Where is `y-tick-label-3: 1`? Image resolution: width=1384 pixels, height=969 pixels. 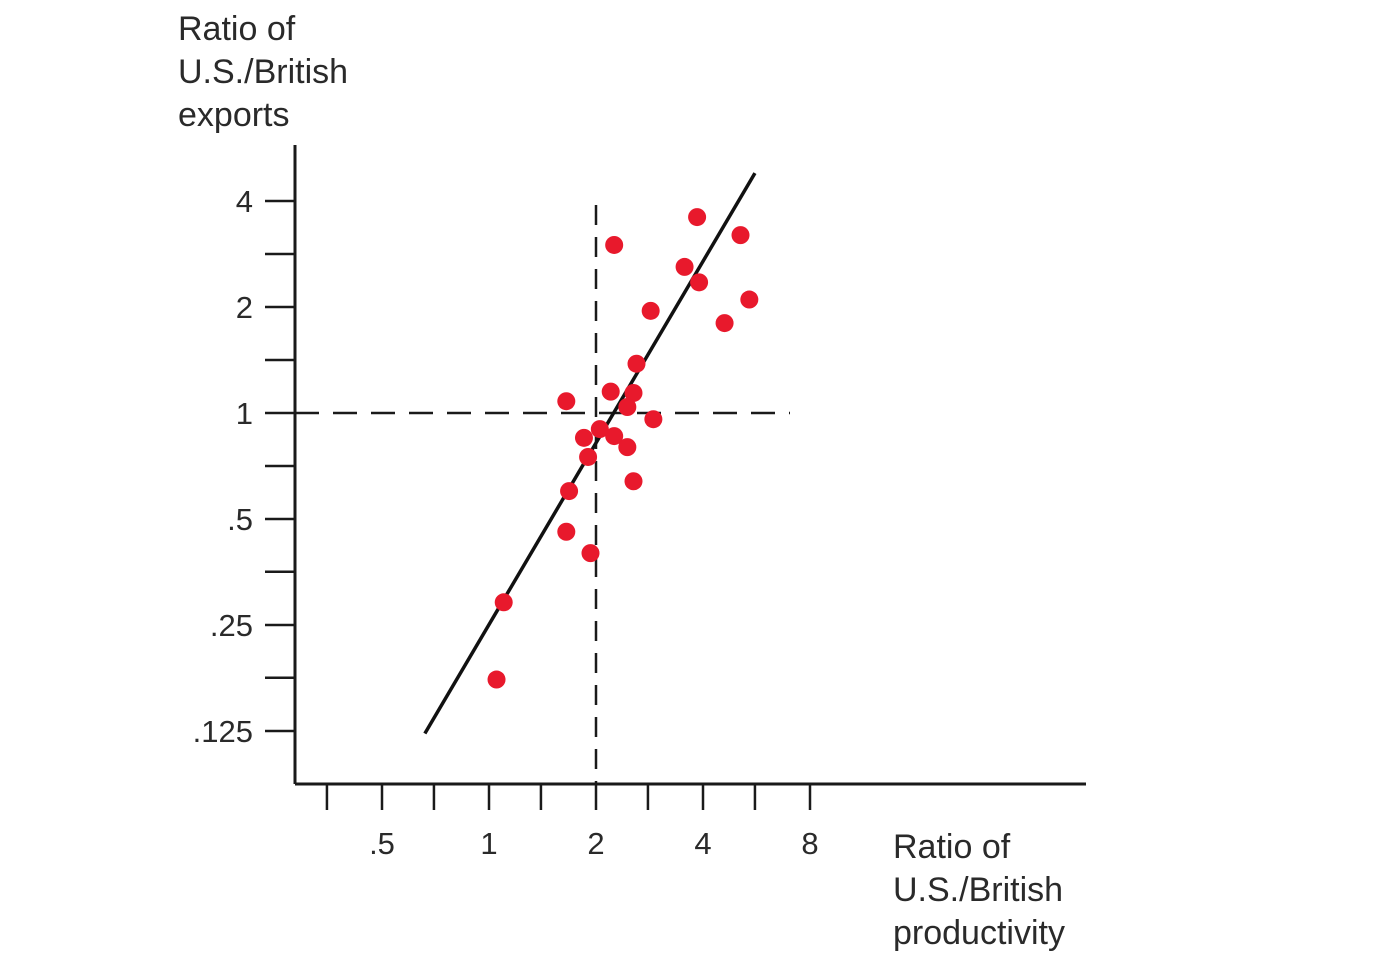
y-tick-label-3: 1 is located at coordinates (244, 413).